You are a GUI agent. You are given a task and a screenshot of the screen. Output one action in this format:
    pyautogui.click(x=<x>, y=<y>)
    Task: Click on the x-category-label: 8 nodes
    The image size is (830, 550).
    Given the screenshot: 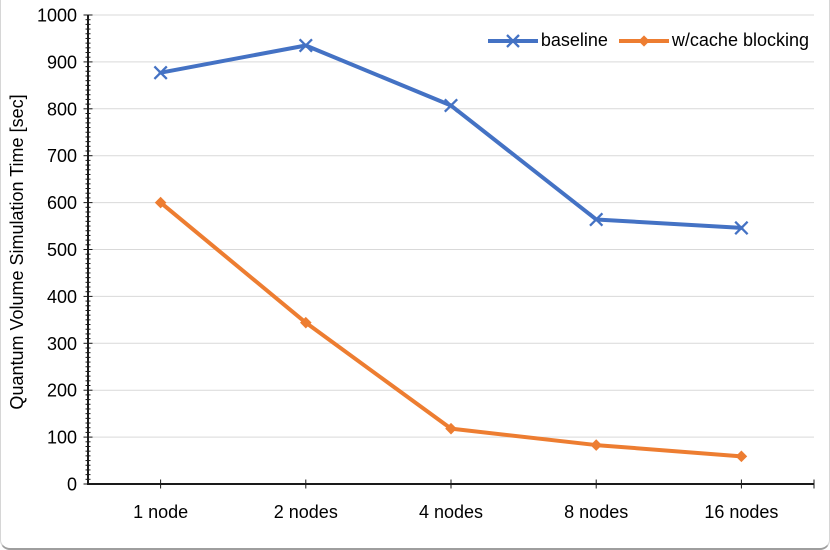 What is the action you would take?
    pyautogui.click(x=596, y=512)
    